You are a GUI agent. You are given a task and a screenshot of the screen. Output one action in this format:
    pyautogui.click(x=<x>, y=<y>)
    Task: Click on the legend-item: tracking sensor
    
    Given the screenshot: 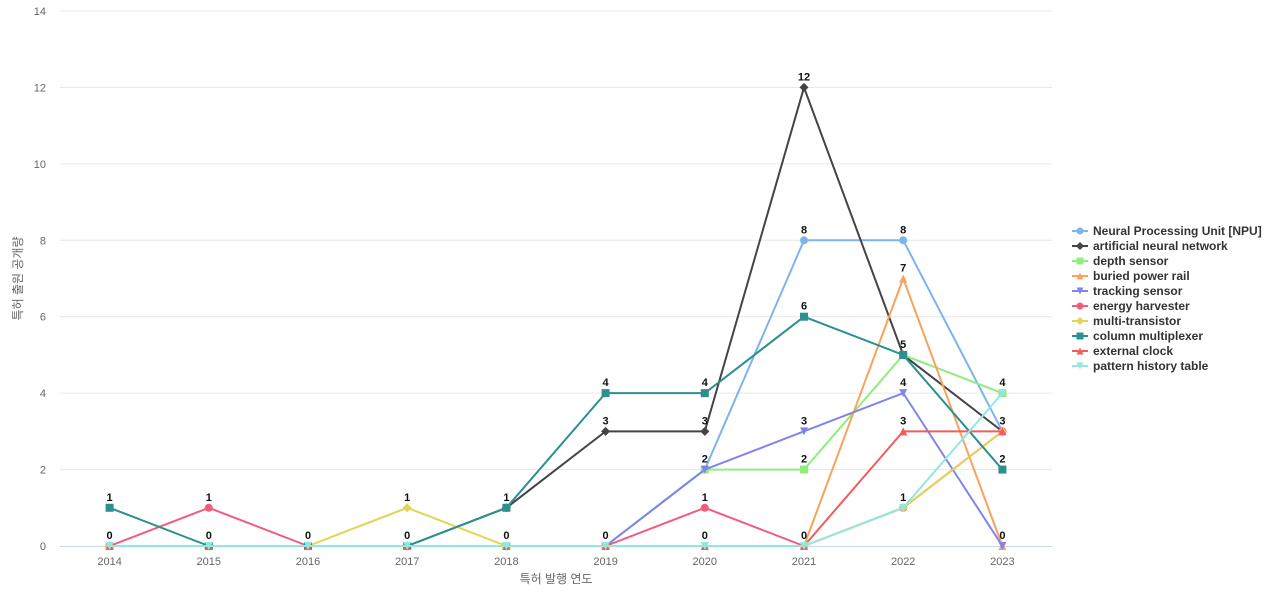 What is the action you would take?
    pyautogui.click(x=1127, y=291)
    